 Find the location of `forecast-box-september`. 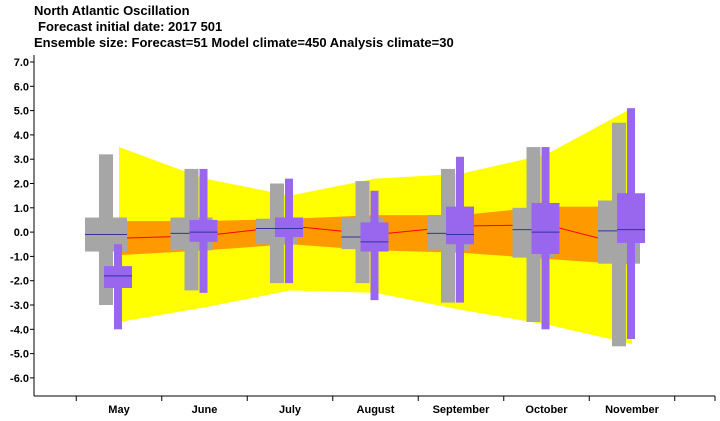

forecast-box-september is located at coordinates (460, 225).